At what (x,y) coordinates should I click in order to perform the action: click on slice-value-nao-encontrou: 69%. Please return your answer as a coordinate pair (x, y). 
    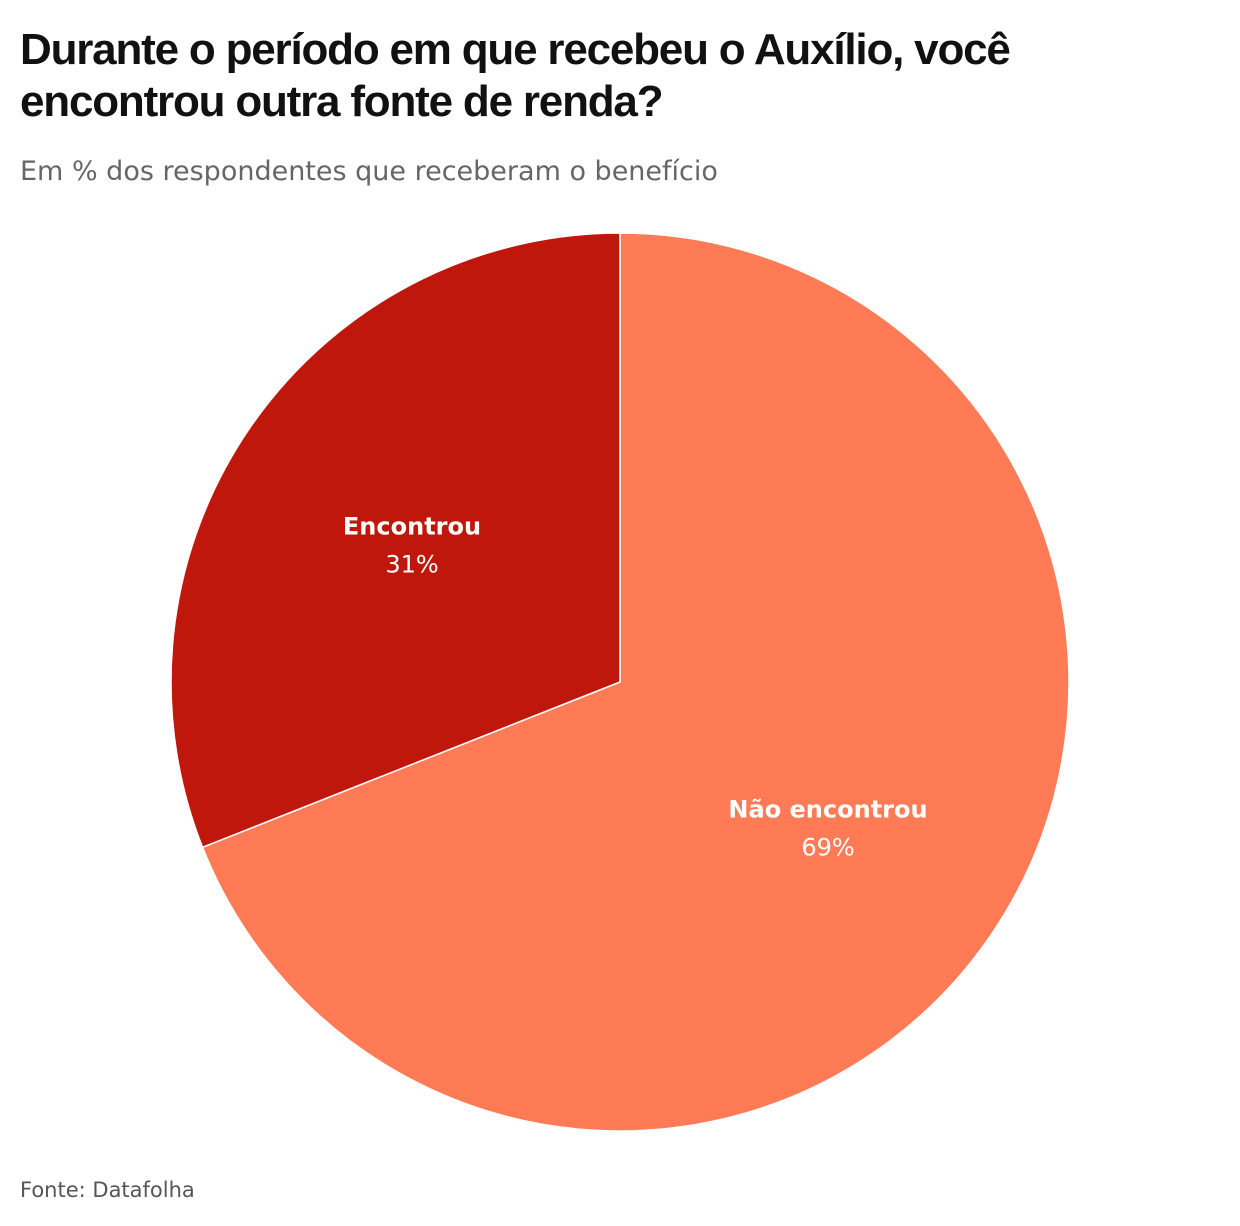
    Looking at the image, I should click on (827, 847).